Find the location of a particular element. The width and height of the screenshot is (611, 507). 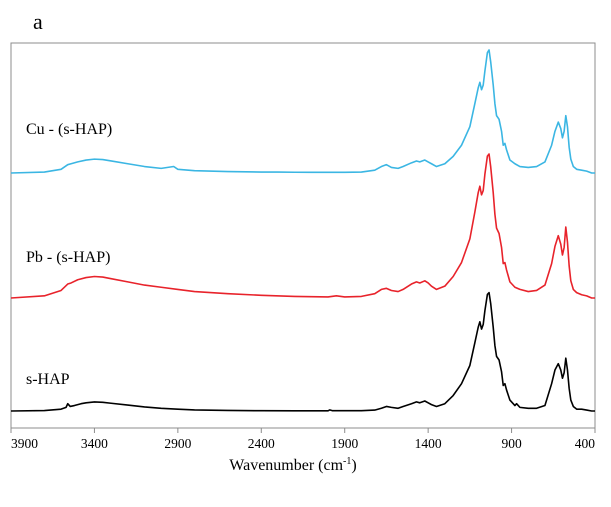

x-axis-tick-labels: 3900 3400 2900 2400 1900 1400 900 400 is located at coordinates (303, 443).